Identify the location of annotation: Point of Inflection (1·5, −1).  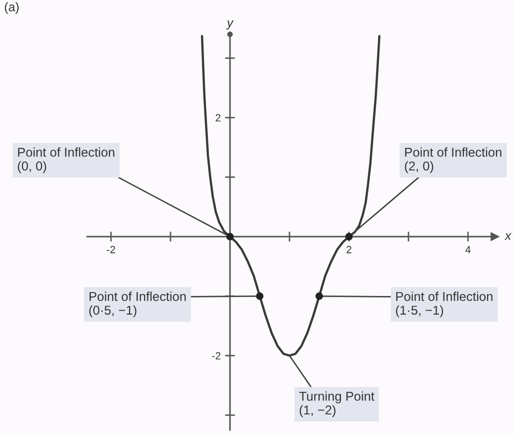
(444, 305).